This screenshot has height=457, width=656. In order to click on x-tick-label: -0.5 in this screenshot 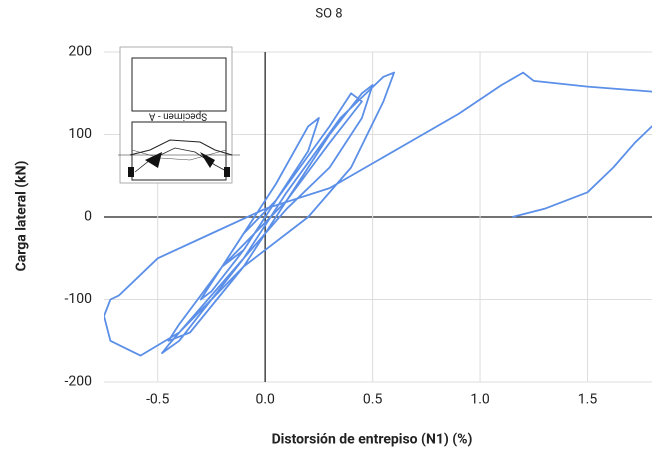, I will do `click(157, 400)`.